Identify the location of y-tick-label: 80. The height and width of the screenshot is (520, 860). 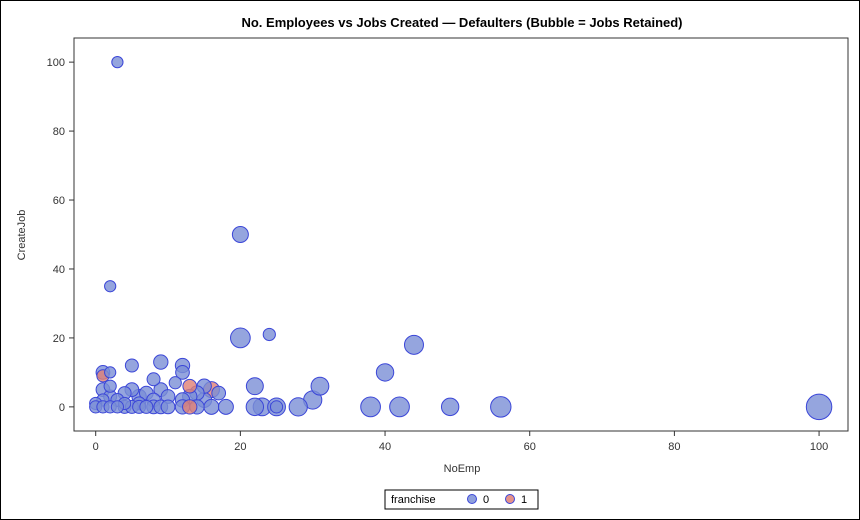
(59, 132).